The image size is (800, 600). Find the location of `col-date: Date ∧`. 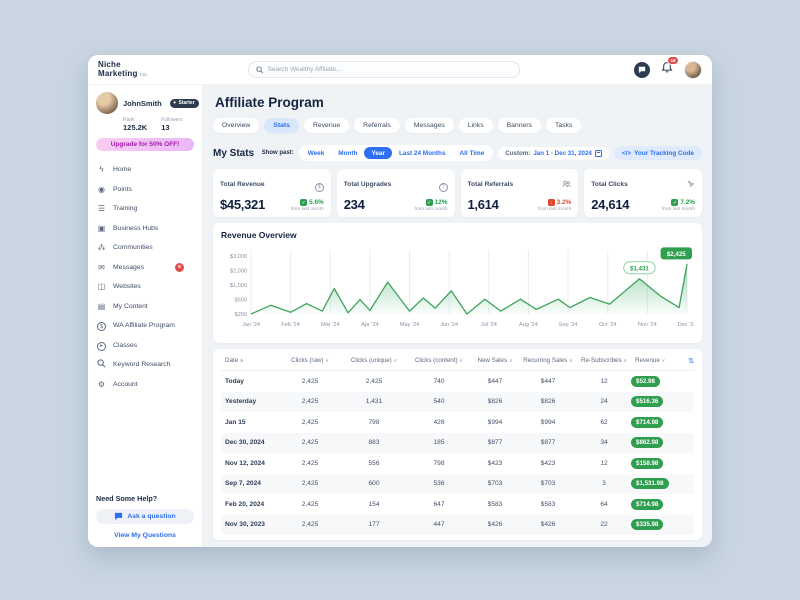

col-date: Date ∧ is located at coordinates (234, 360).